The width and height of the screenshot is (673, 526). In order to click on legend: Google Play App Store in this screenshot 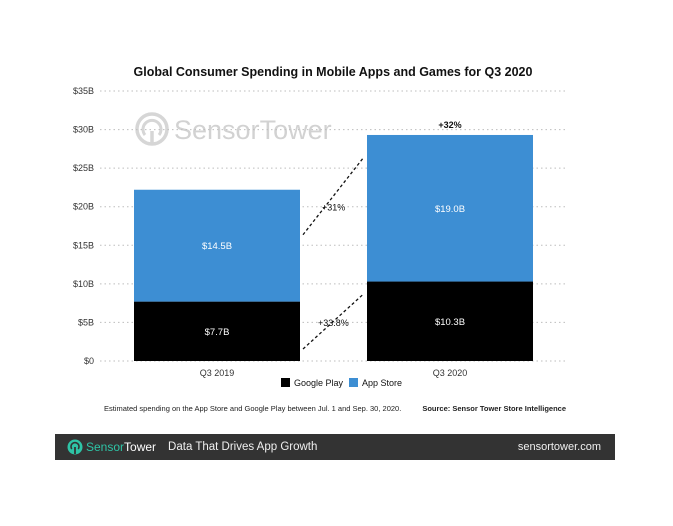, I will do `click(341, 383)`.